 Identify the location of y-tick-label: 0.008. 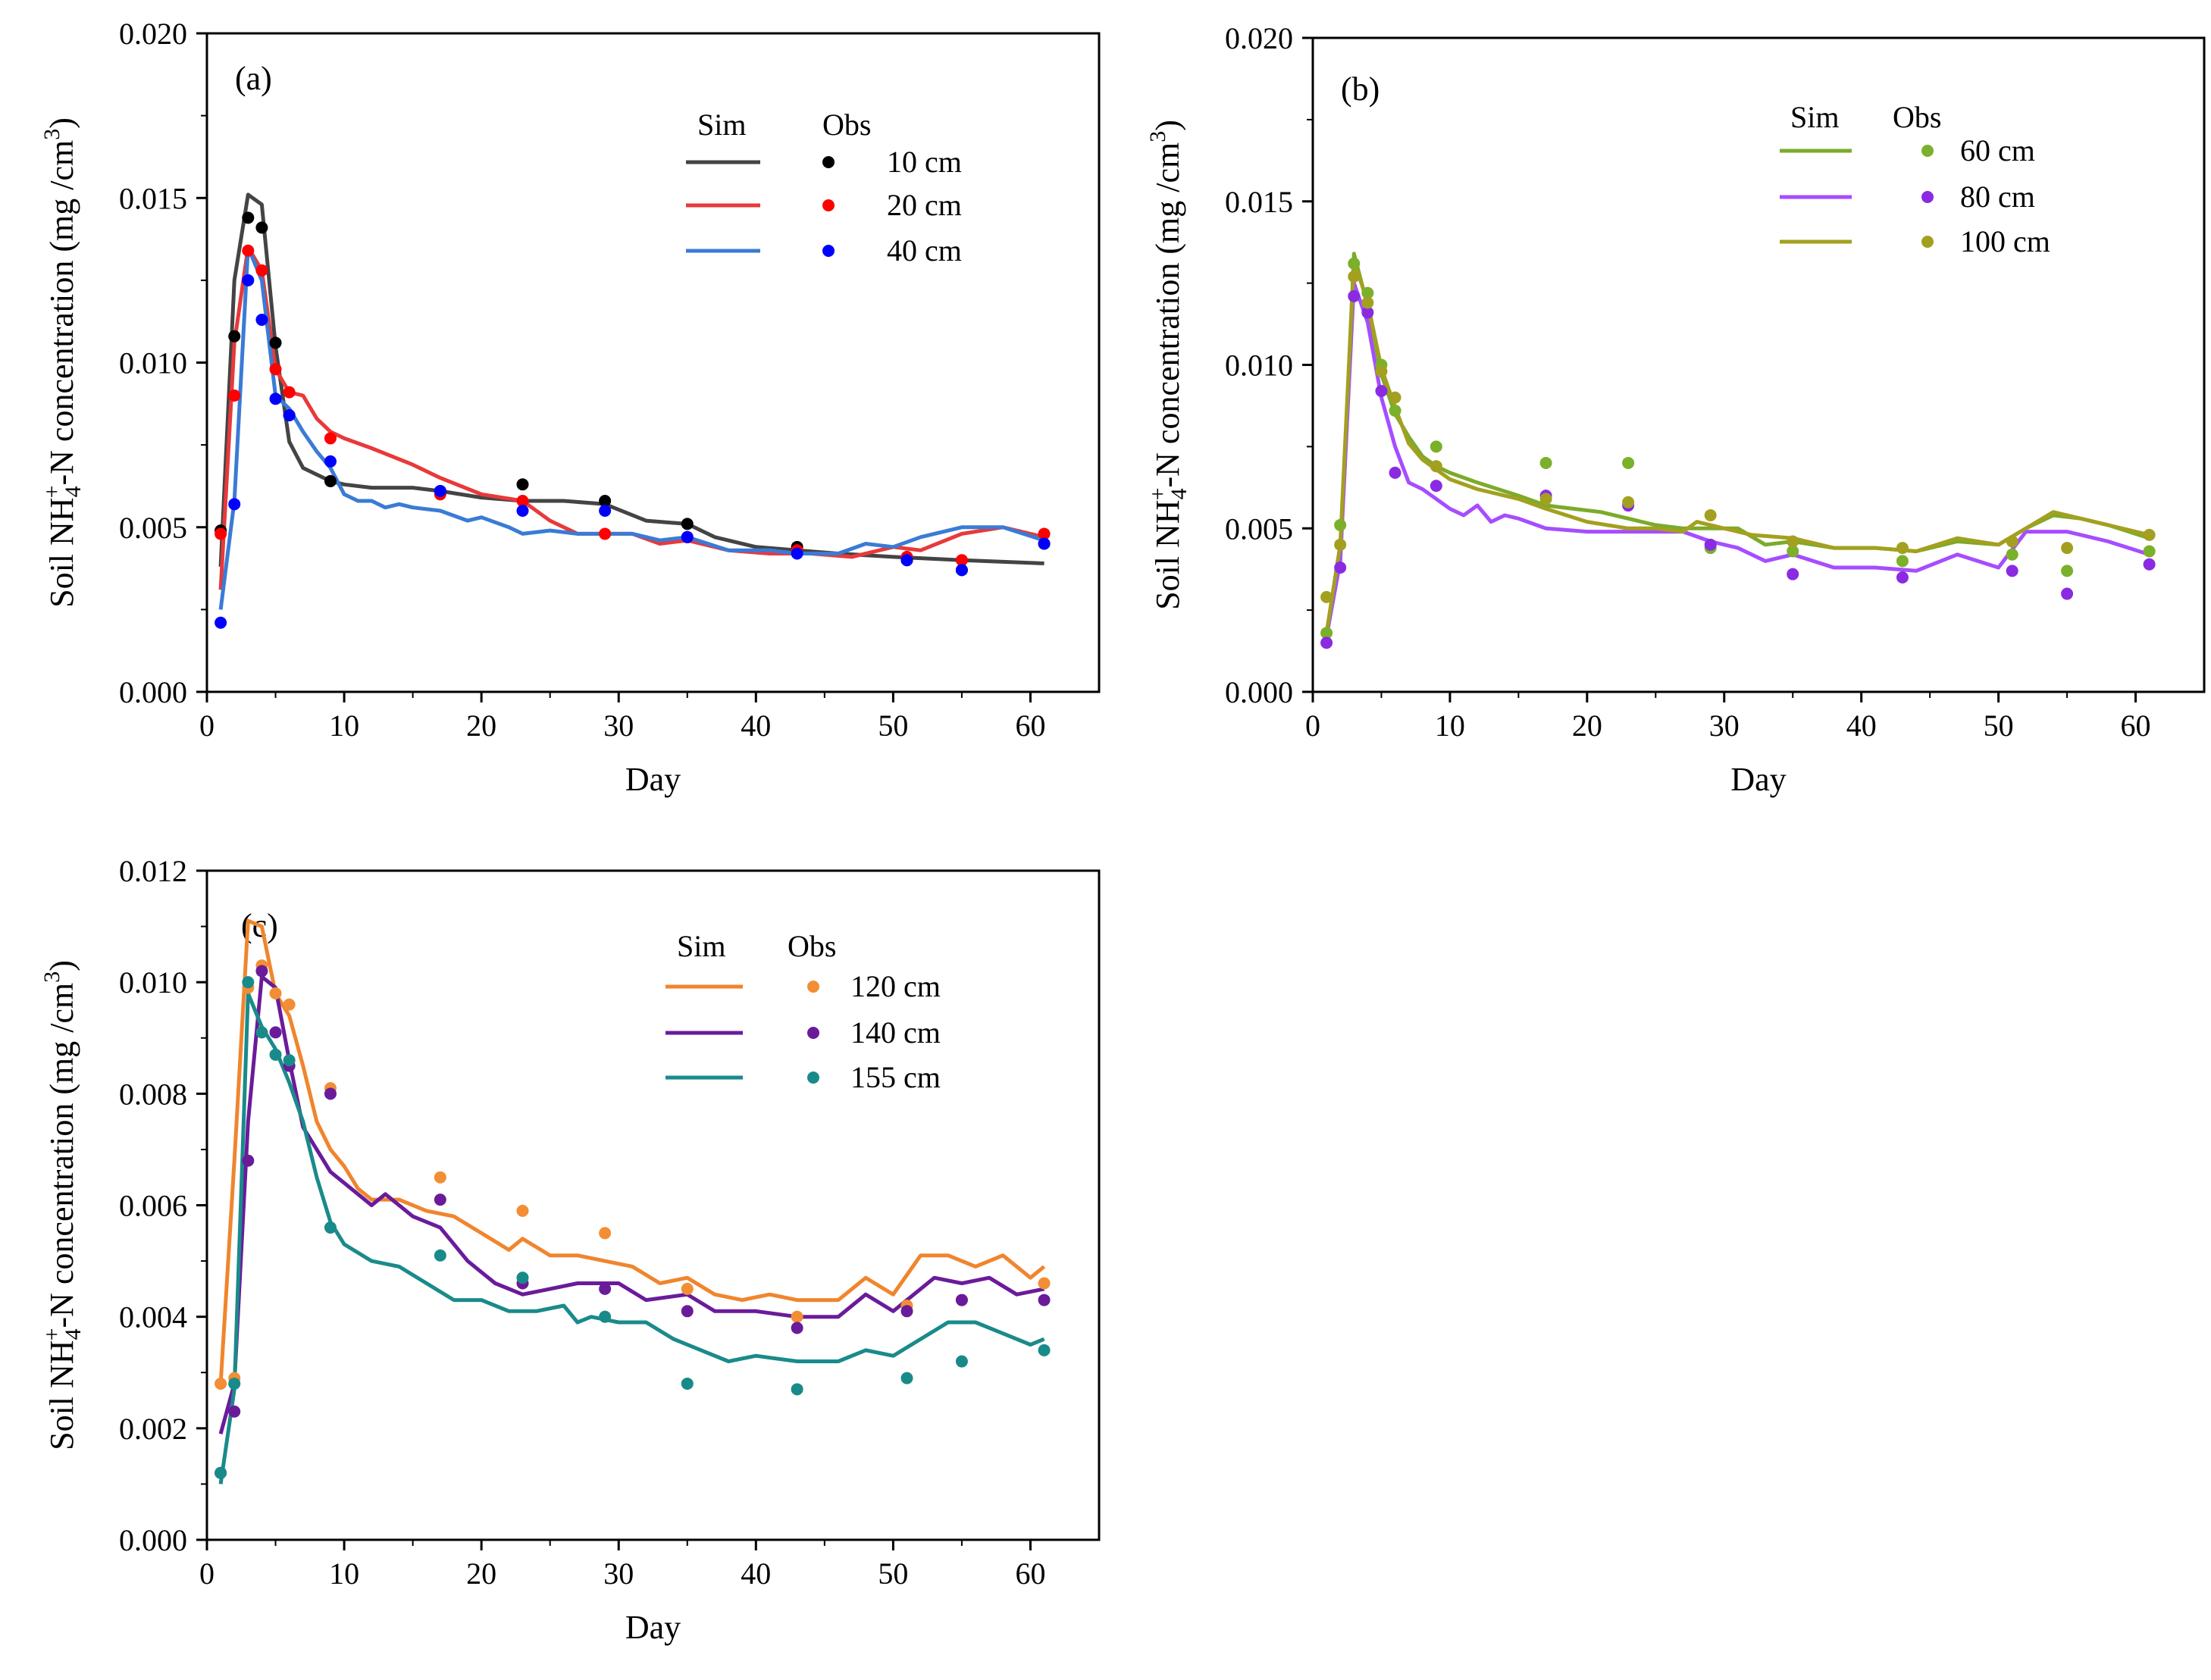
(153, 1094).